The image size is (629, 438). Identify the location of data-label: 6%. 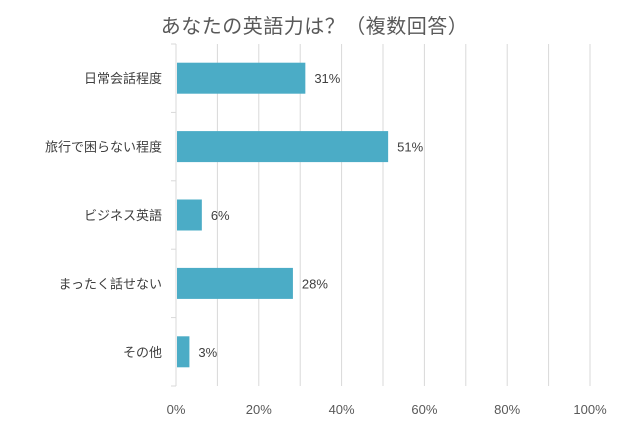
(220, 215).